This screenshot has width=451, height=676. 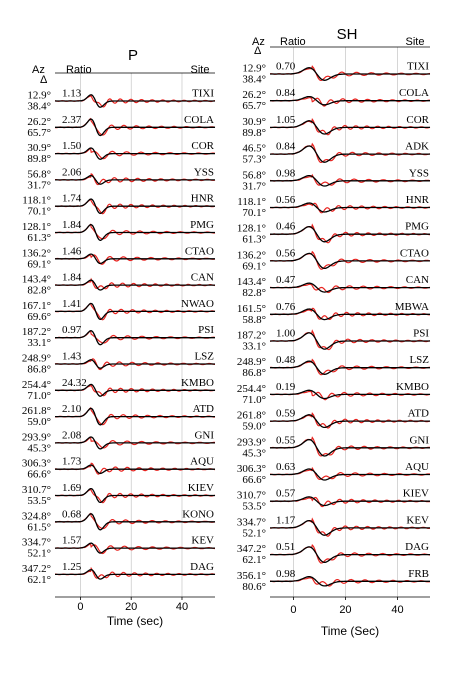 I want to click on azimuth: 310.7°, so click(x=36, y=490).